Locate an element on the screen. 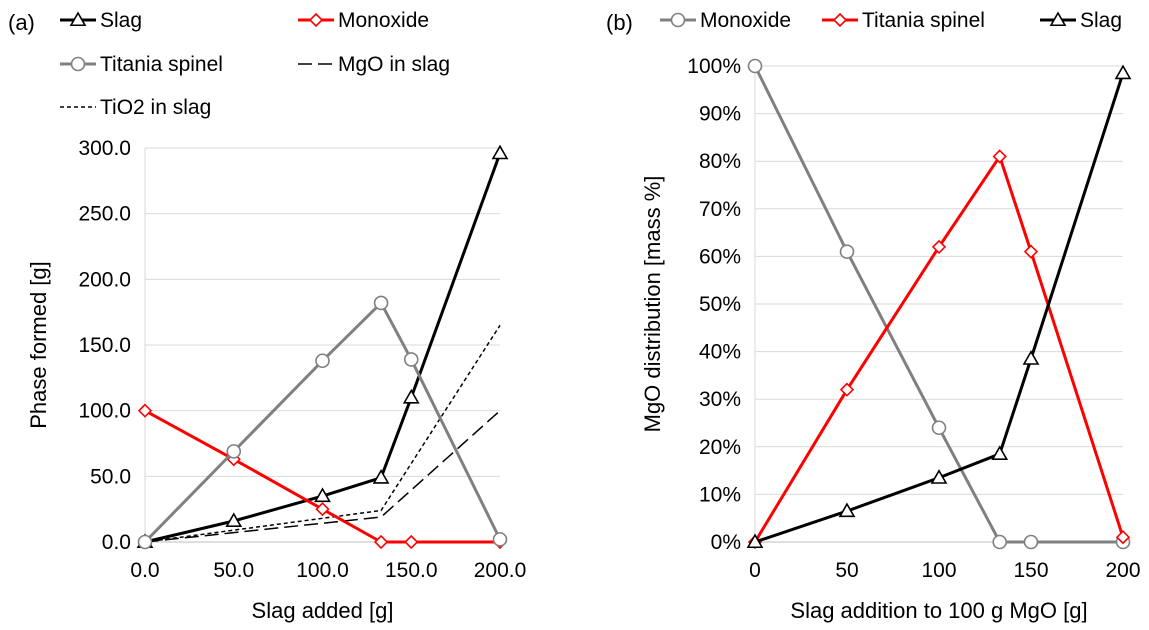  y-tick-label: 50.0 is located at coordinates (110, 476).